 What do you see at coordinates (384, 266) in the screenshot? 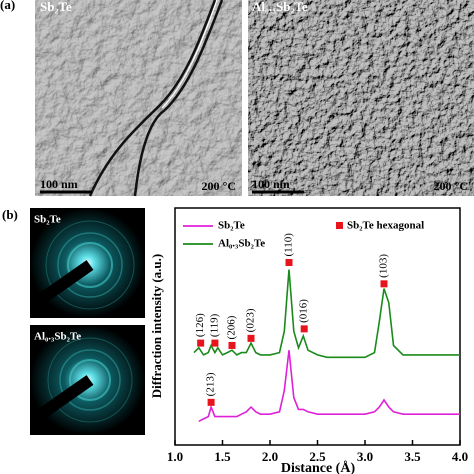
I see `peak-label: (103)` at bounding box center [384, 266].